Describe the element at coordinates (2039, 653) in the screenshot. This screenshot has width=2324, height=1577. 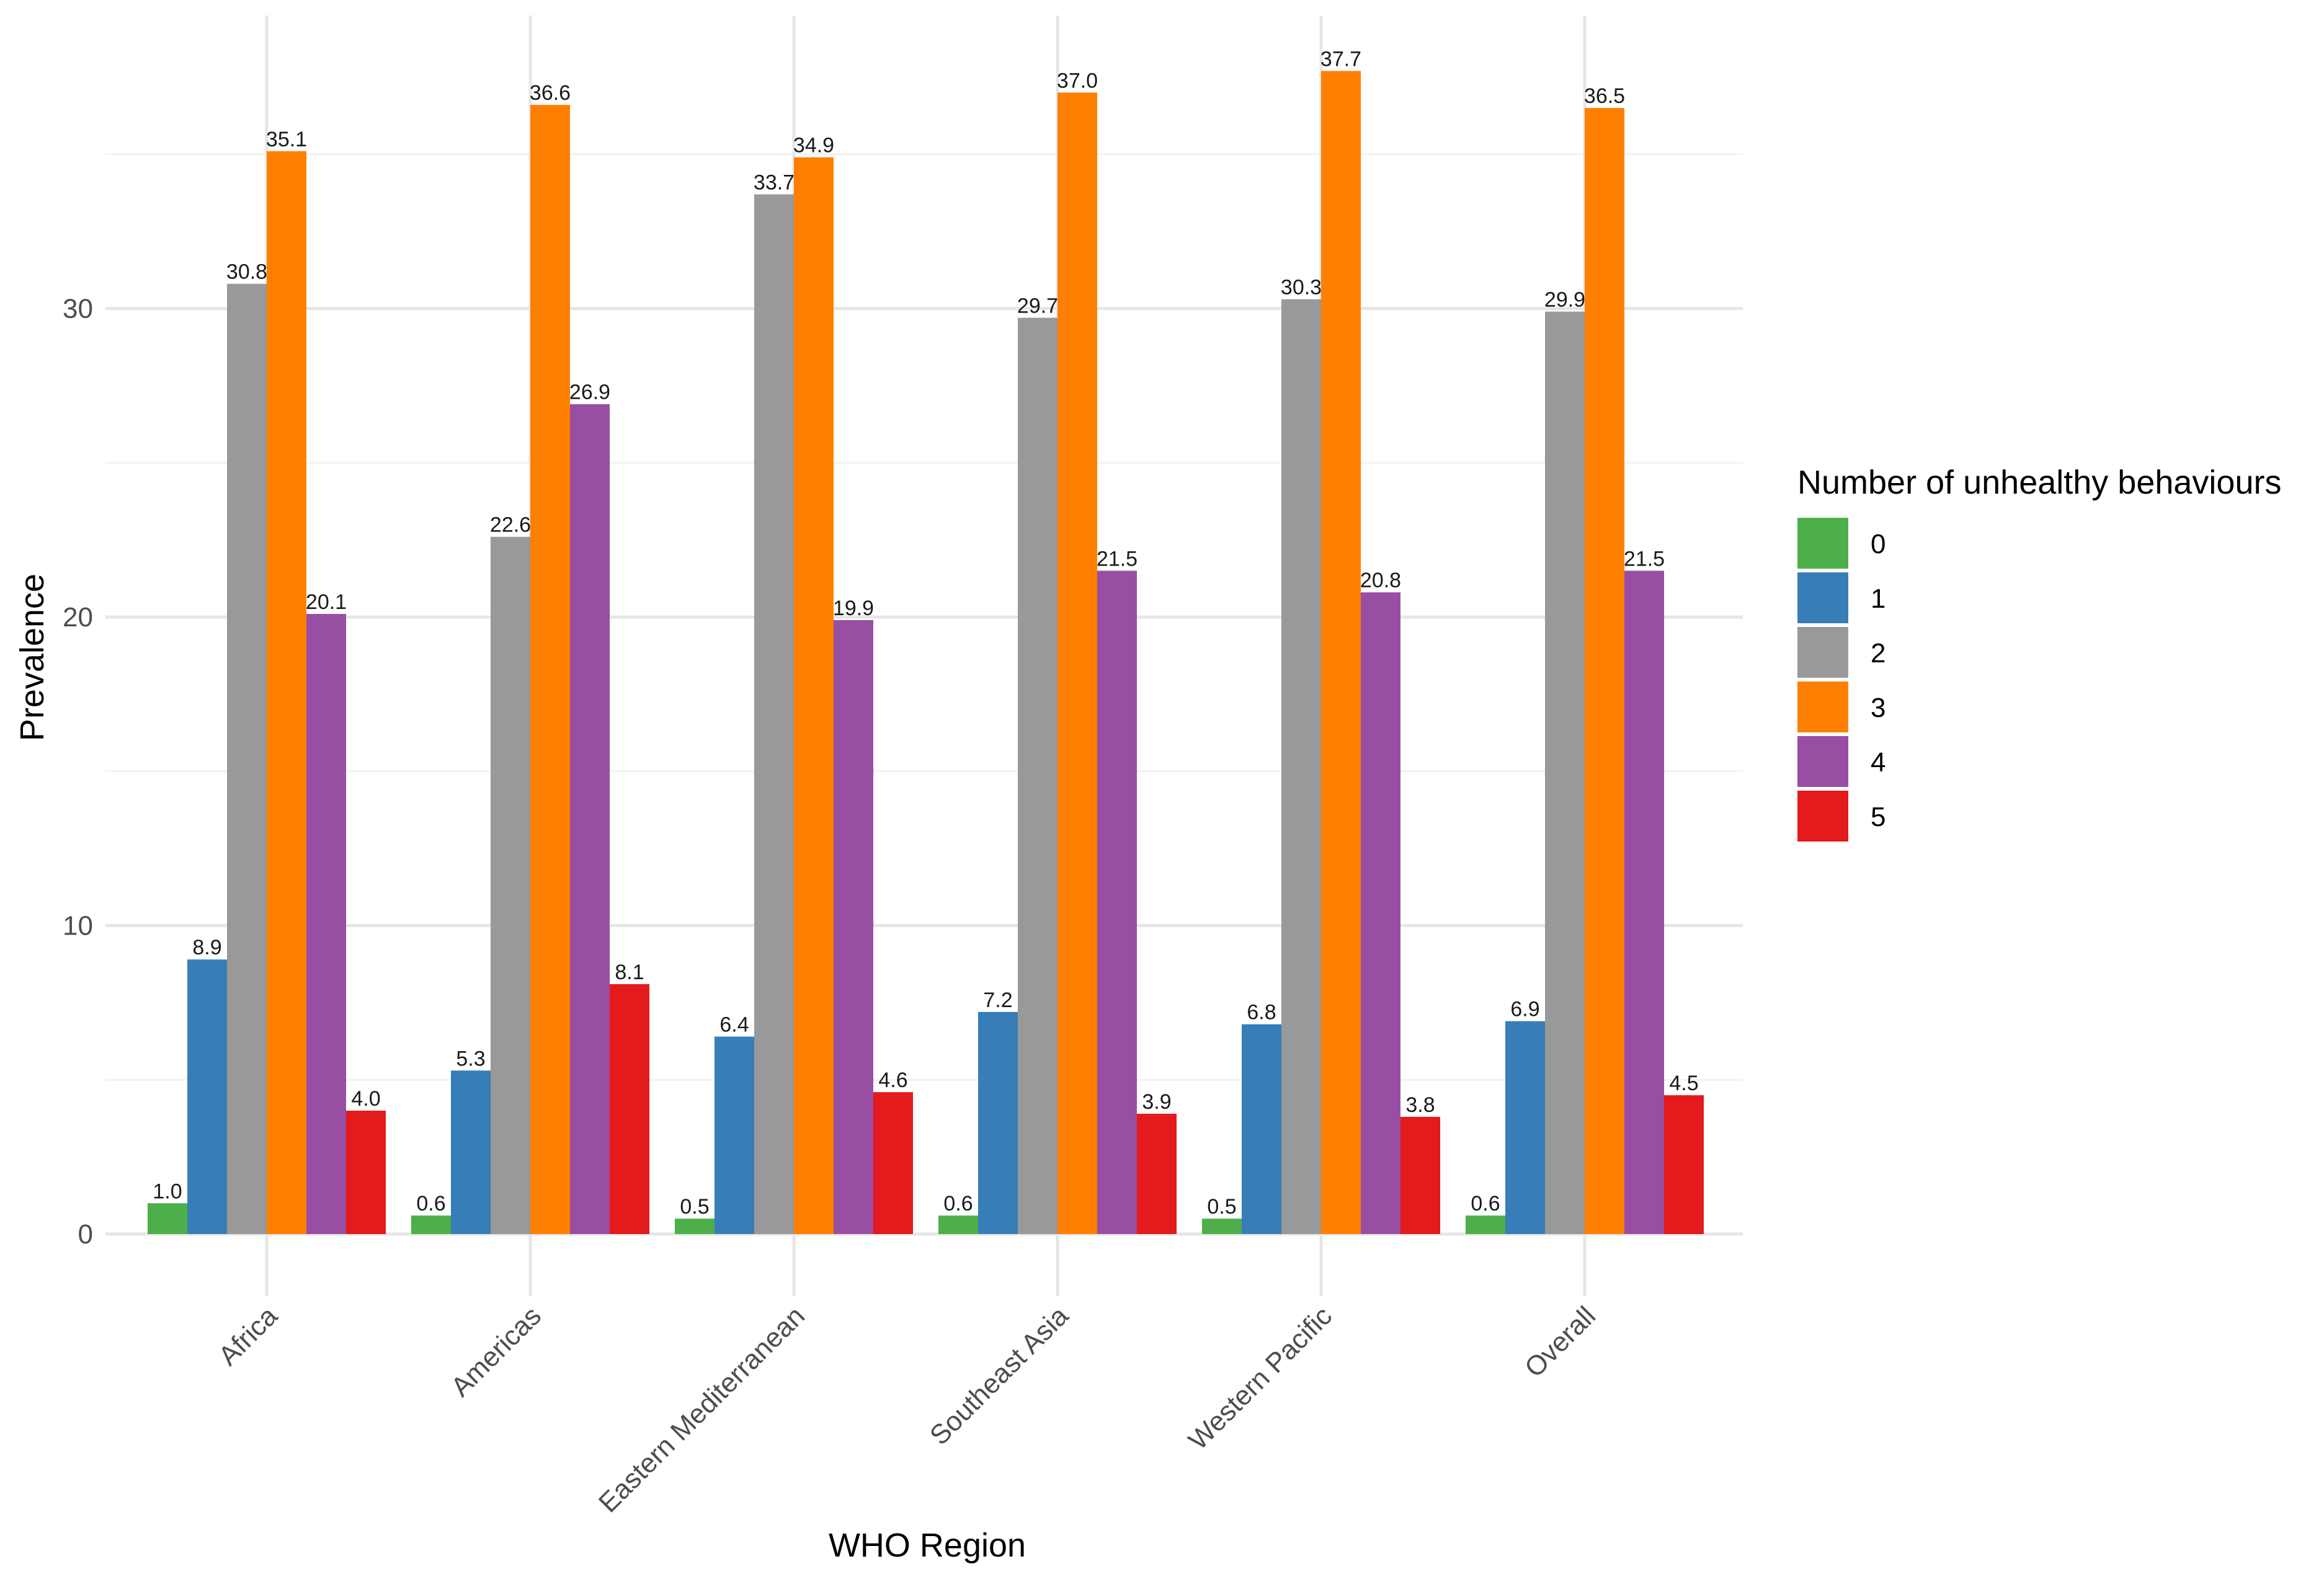
I see `legend: Number of unhealthy behaviours 0 1 2 3 4 5` at that location.